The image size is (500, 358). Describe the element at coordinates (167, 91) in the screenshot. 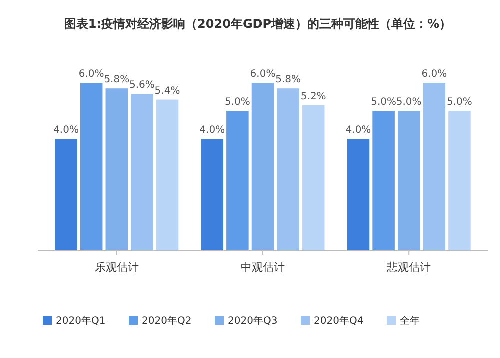

I see `data-label: 5.4%` at that location.